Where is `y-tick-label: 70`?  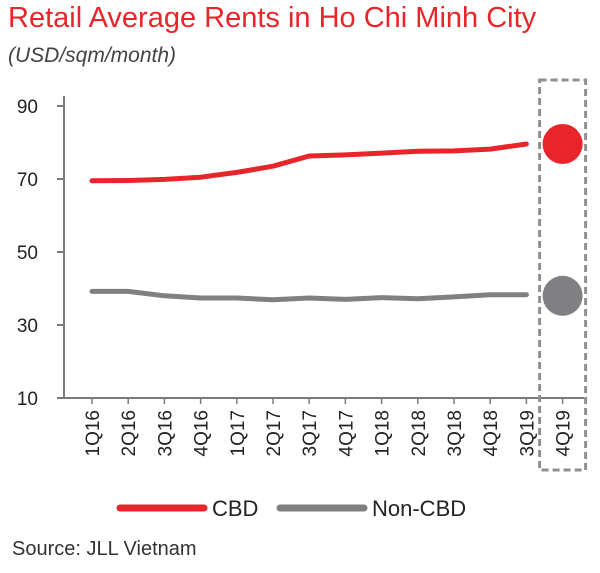 y-tick-label: 70 is located at coordinates (27, 180).